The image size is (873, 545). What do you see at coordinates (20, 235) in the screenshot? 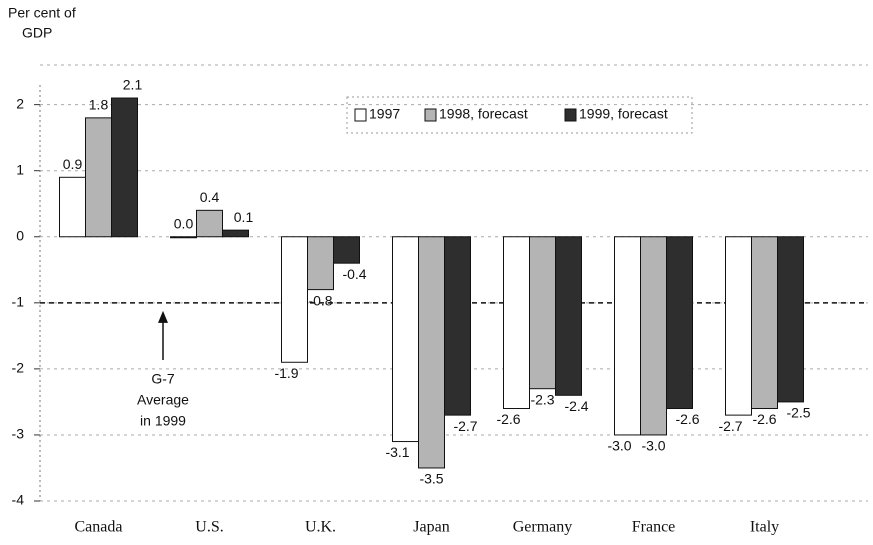
I see `y-tick-label: 0` at bounding box center [20, 235].